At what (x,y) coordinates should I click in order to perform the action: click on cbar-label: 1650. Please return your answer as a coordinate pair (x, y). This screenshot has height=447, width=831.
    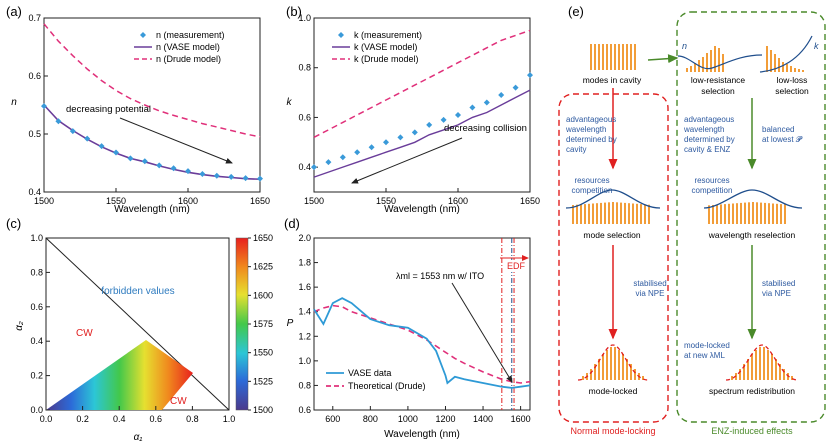
    Looking at the image, I should click on (263, 238).